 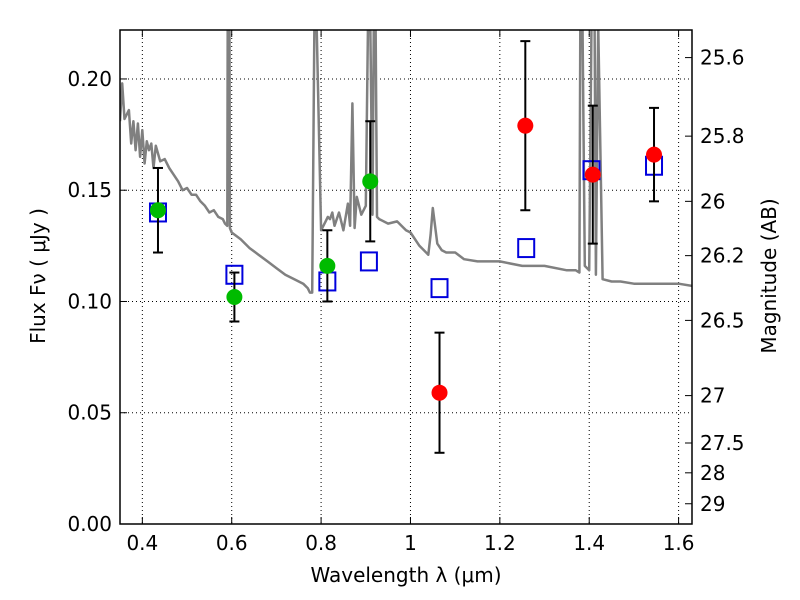 What do you see at coordinates (89, 190) in the screenshot?
I see `y-tick-label: 0.15` at bounding box center [89, 190].